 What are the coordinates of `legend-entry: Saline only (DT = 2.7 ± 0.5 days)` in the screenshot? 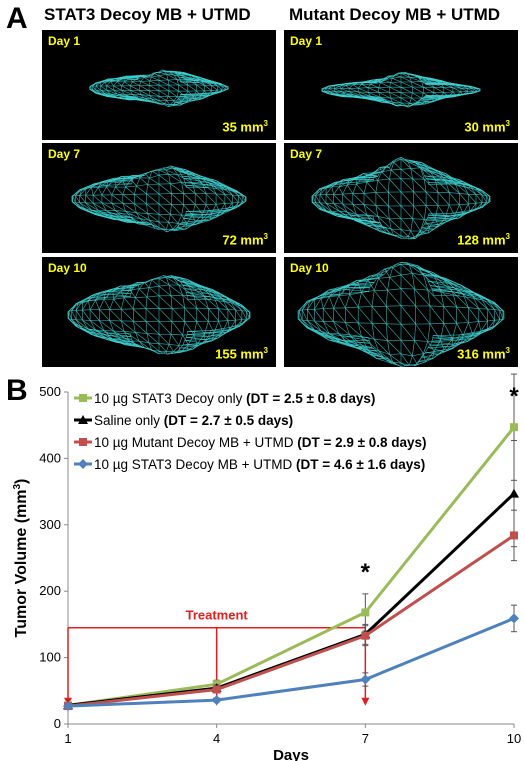 It's located at (193, 420).